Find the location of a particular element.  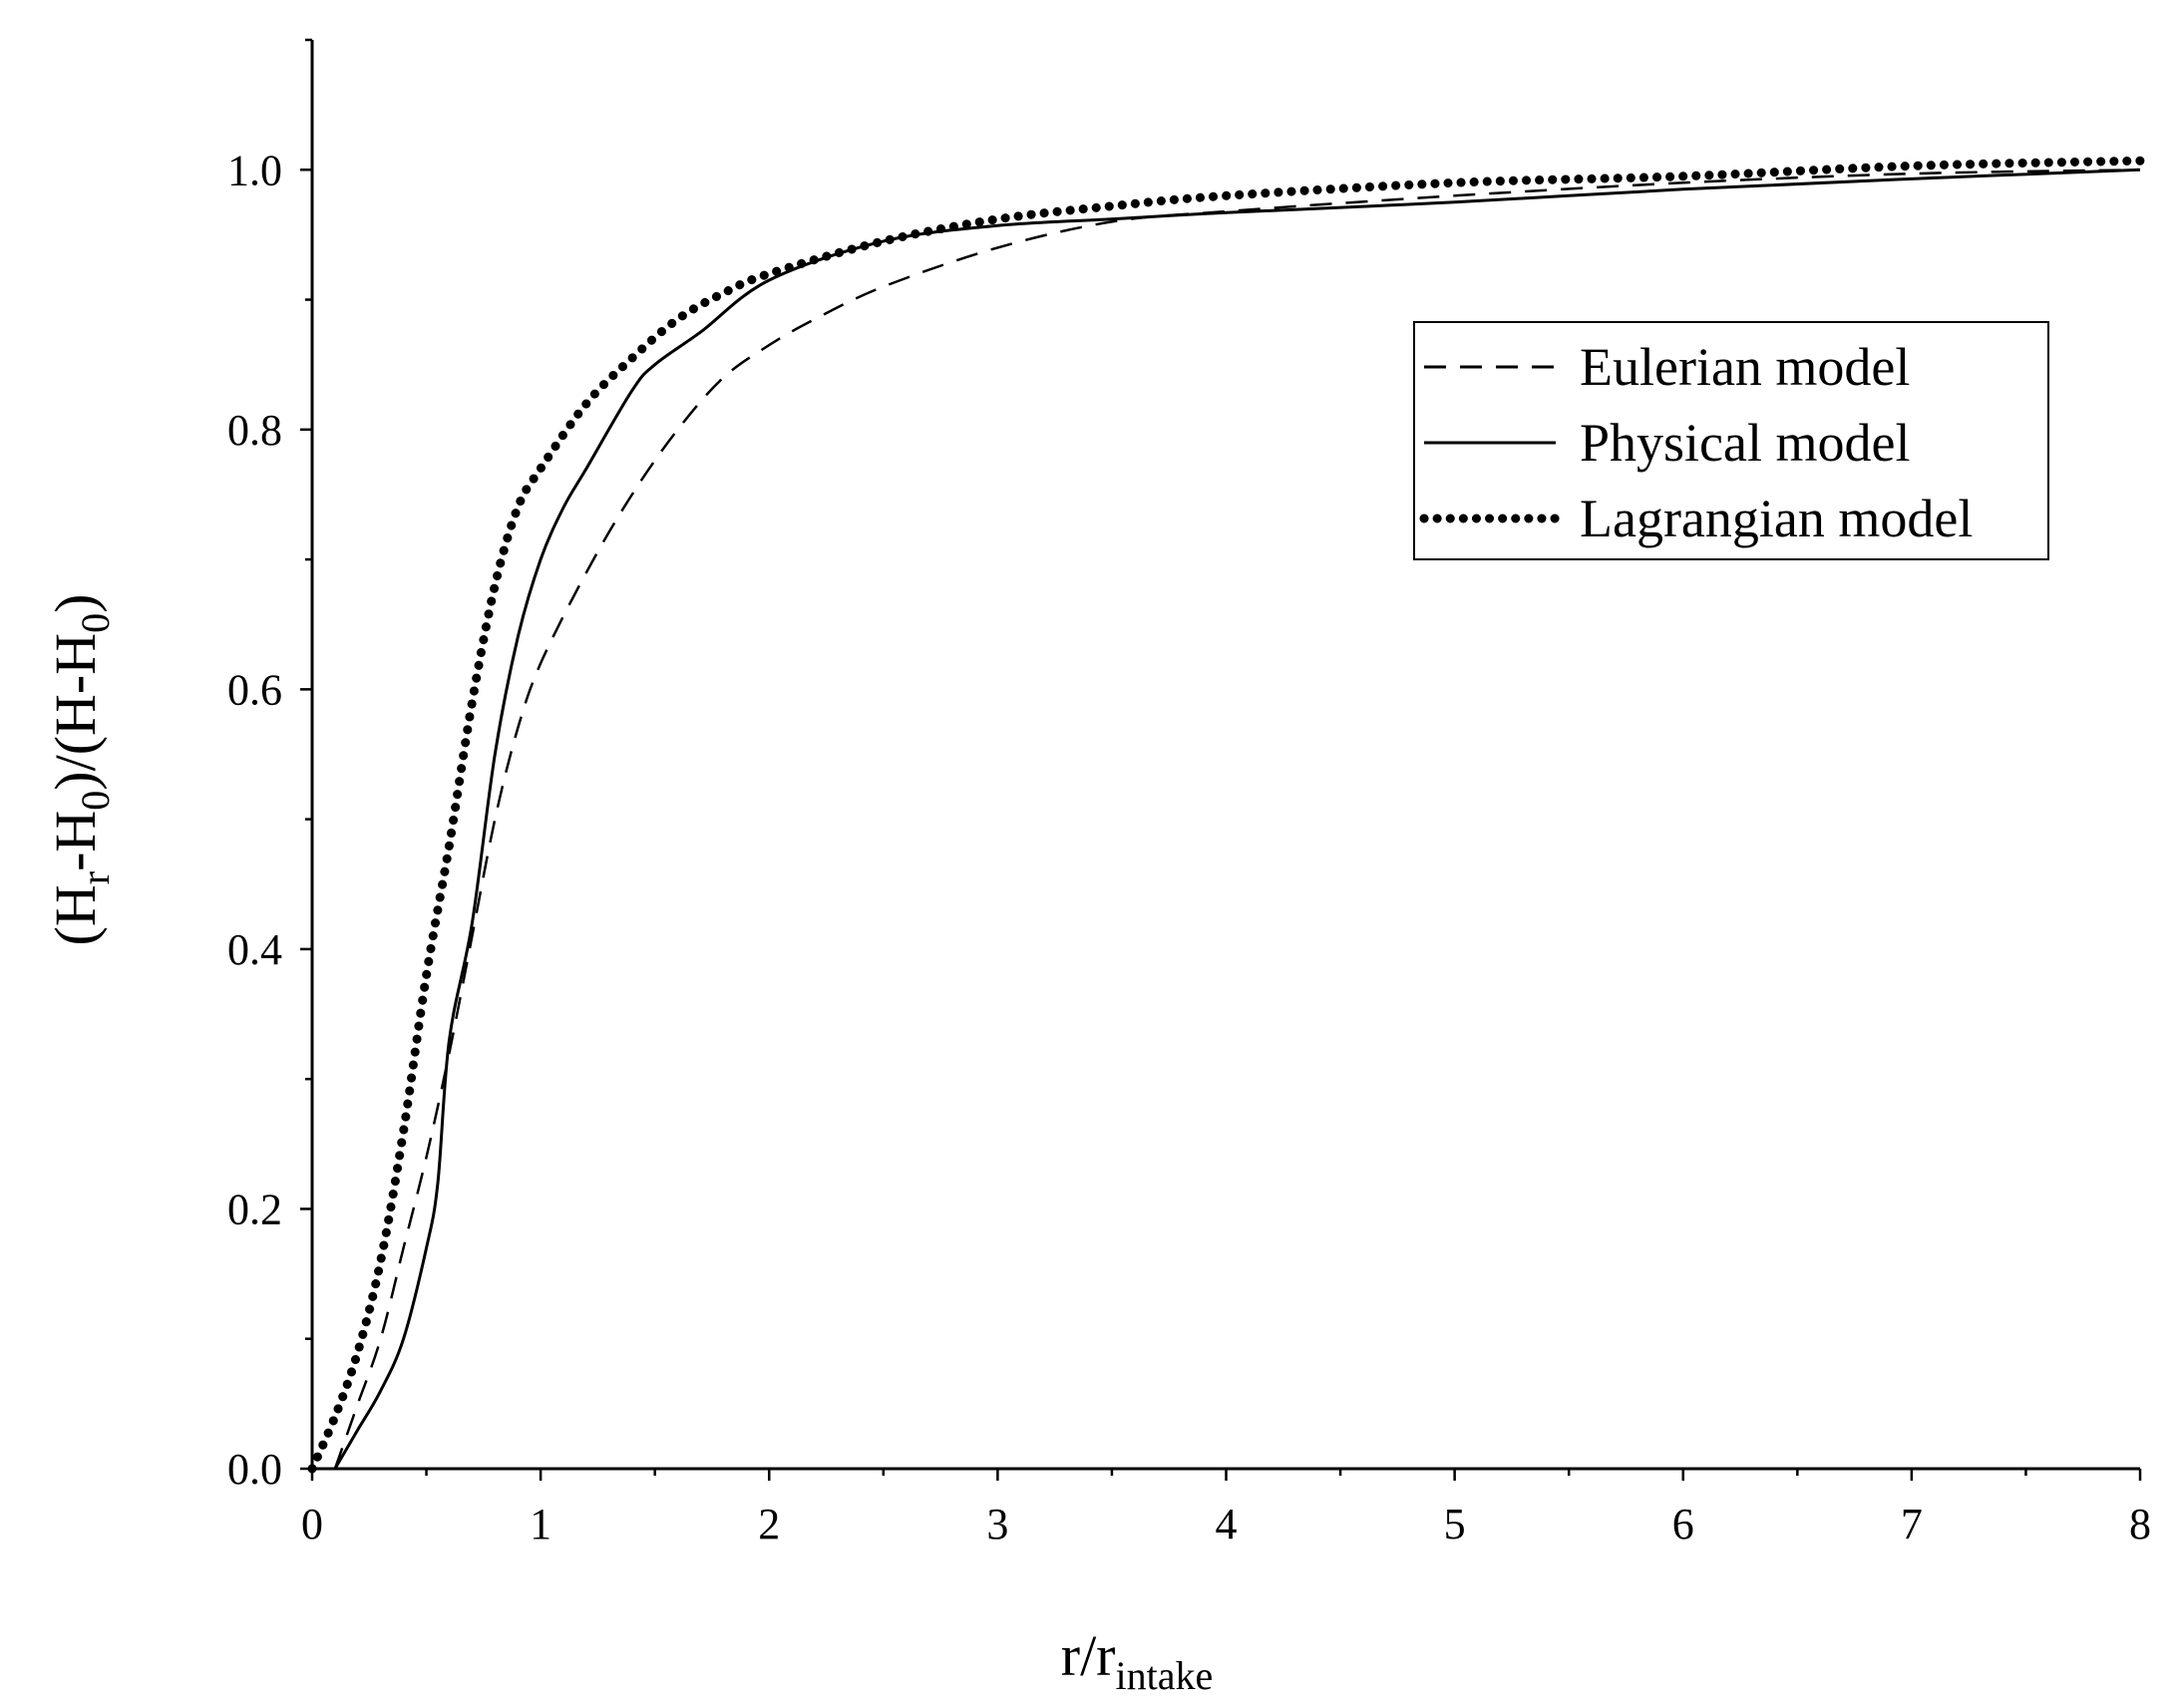

x-tick-label: 2 is located at coordinates (769, 1524).